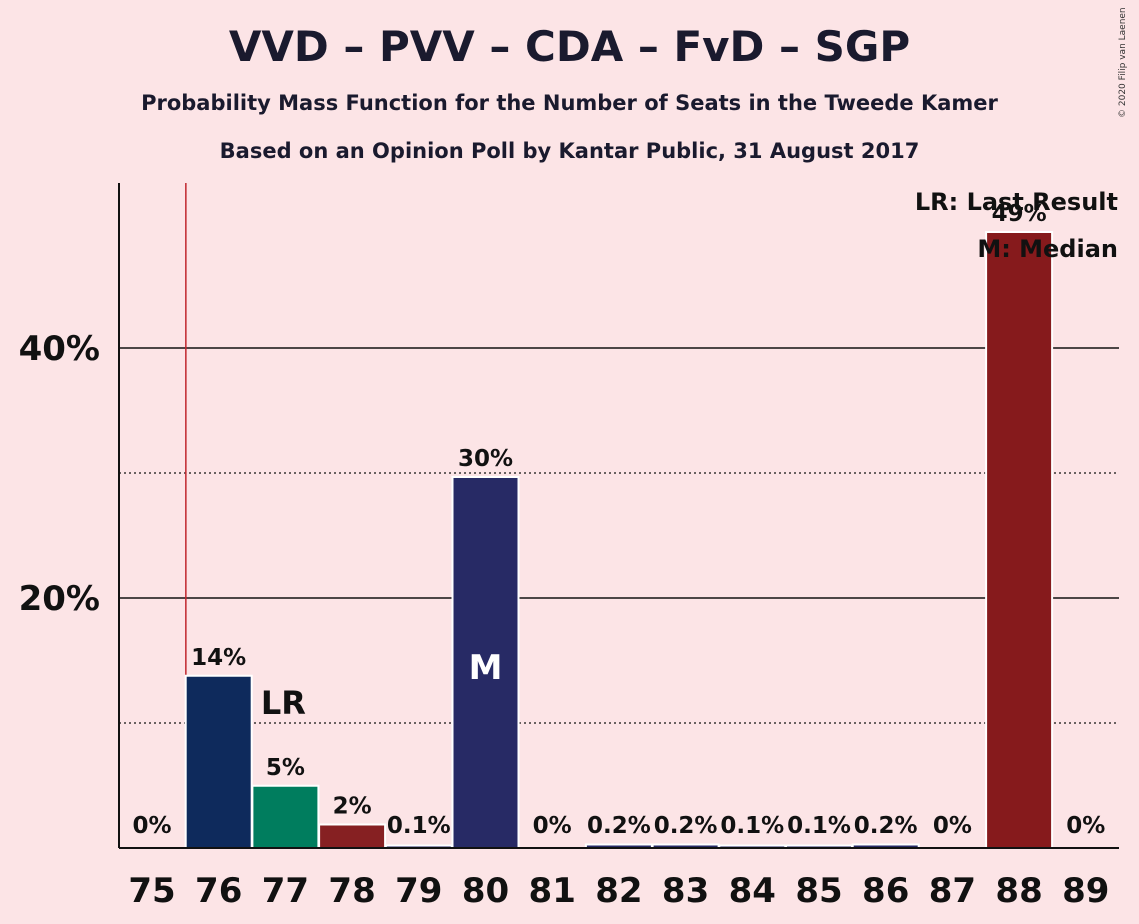 This screenshot has height=924, width=1139. Describe the element at coordinates (151, 826) in the screenshot. I see `value-label-75: 0%` at that location.